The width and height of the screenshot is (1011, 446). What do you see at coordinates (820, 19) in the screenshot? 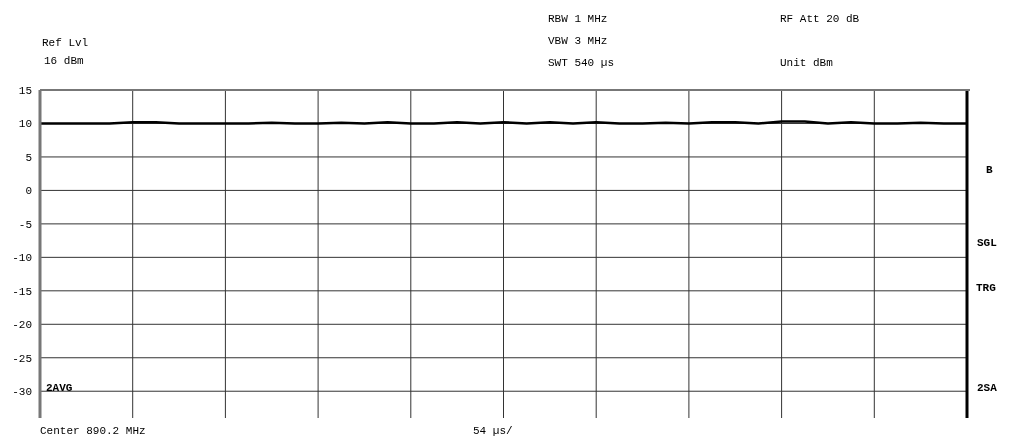
I see `text: RF Att 20 dB` at bounding box center [820, 19].